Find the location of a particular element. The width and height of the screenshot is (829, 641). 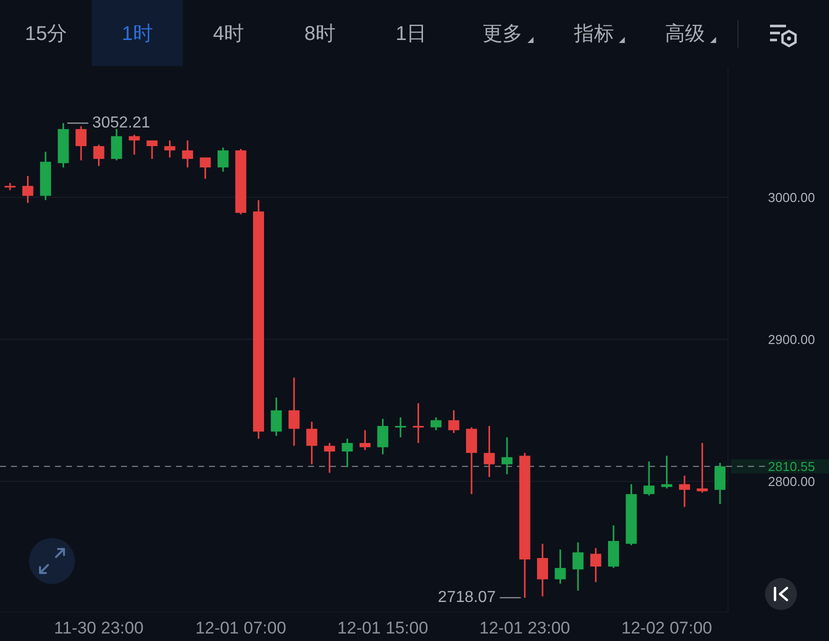

x-tick-label: 11-30 23:00 is located at coordinates (99, 628).